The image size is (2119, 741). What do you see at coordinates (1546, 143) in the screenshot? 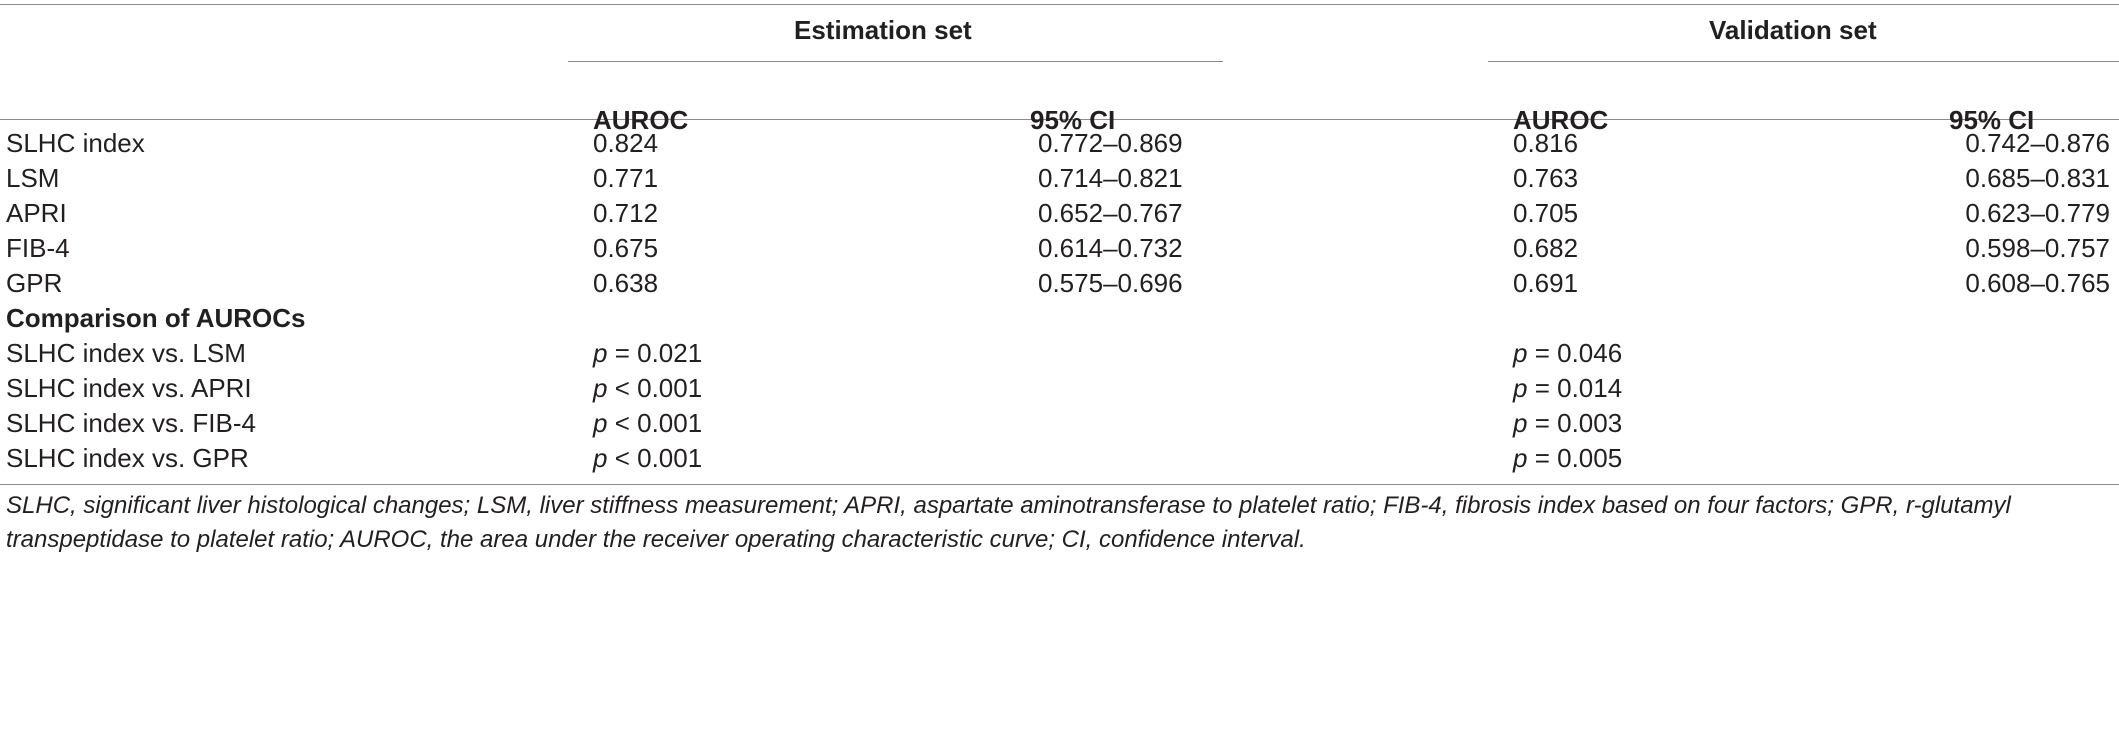
I see `val-auroc-value: 0.816` at bounding box center [1546, 143].